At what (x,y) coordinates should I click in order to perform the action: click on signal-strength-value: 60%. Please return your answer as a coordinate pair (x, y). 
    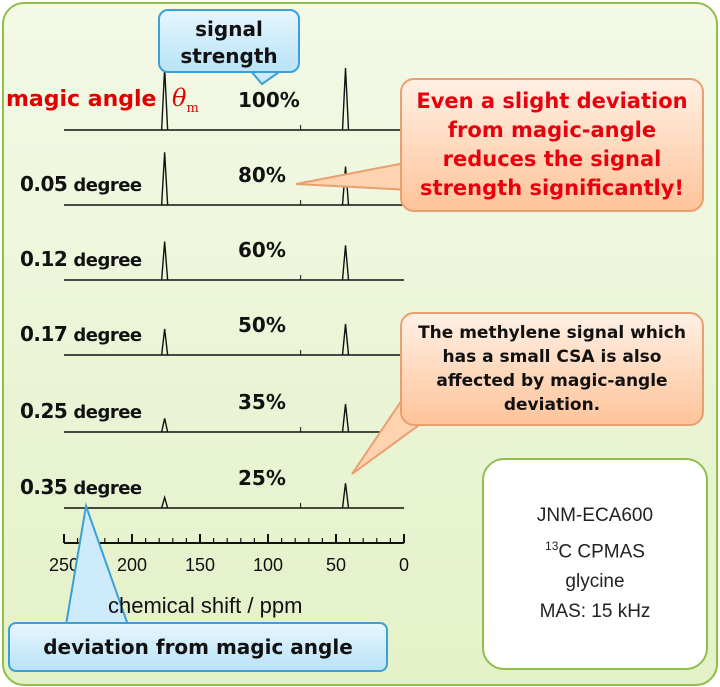
    Looking at the image, I should click on (262, 250).